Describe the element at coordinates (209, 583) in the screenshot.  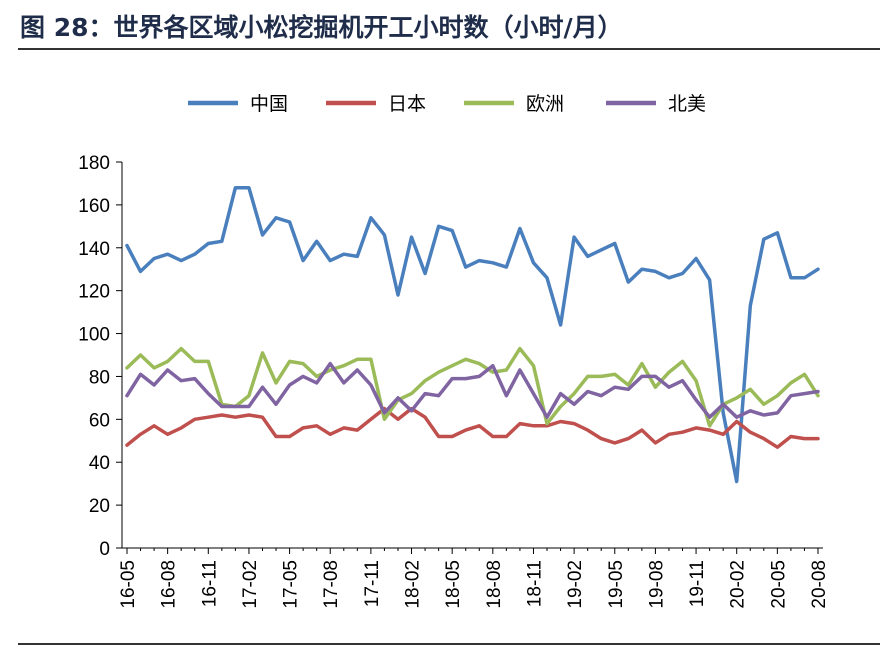
I see `x-tick-label: 16-11` at that location.